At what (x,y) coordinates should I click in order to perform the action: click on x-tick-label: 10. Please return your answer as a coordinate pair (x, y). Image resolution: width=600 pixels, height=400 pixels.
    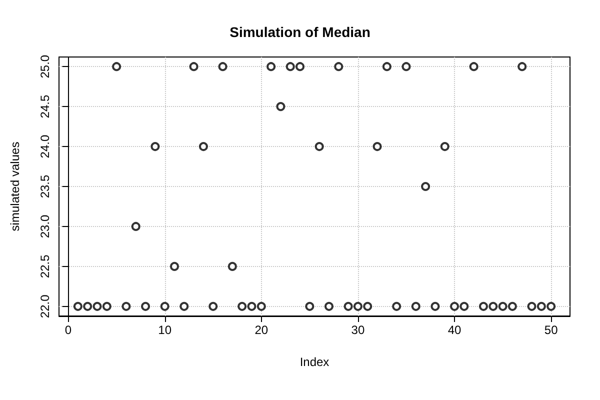
    Looking at the image, I should click on (165, 330).